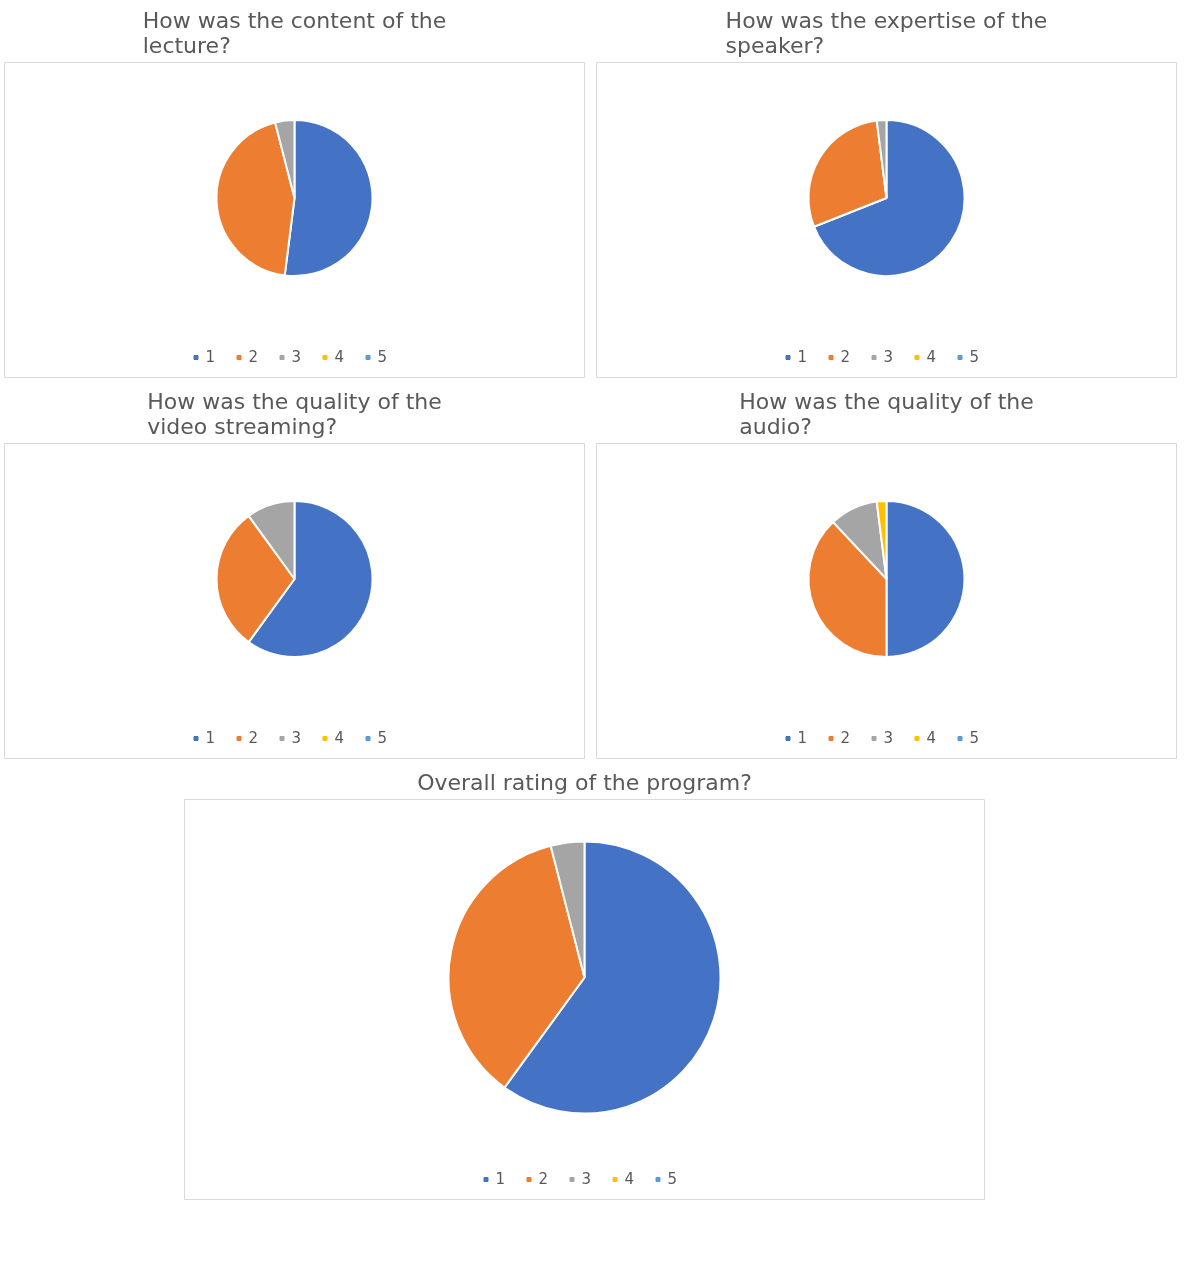  I want to click on chart-title: How was the expertise of the speaker?, so click(886, 32).